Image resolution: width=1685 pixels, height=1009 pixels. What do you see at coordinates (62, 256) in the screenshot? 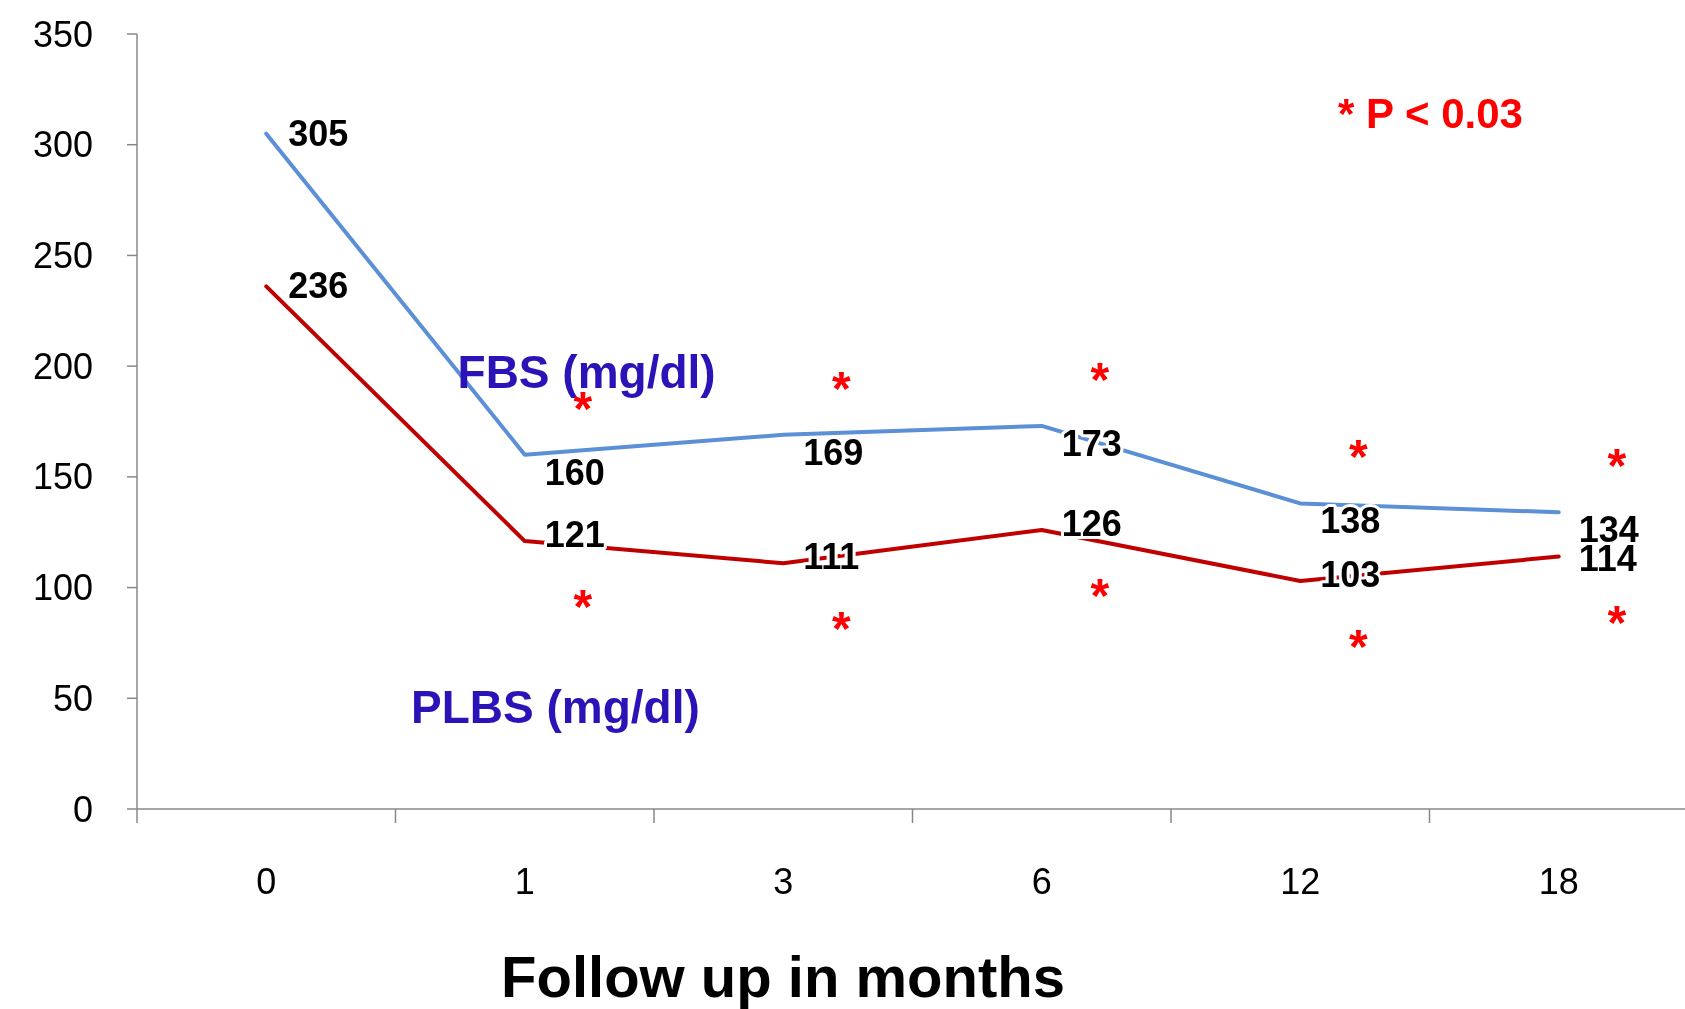
I see `y-tick-label: 250` at bounding box center [62, 256].